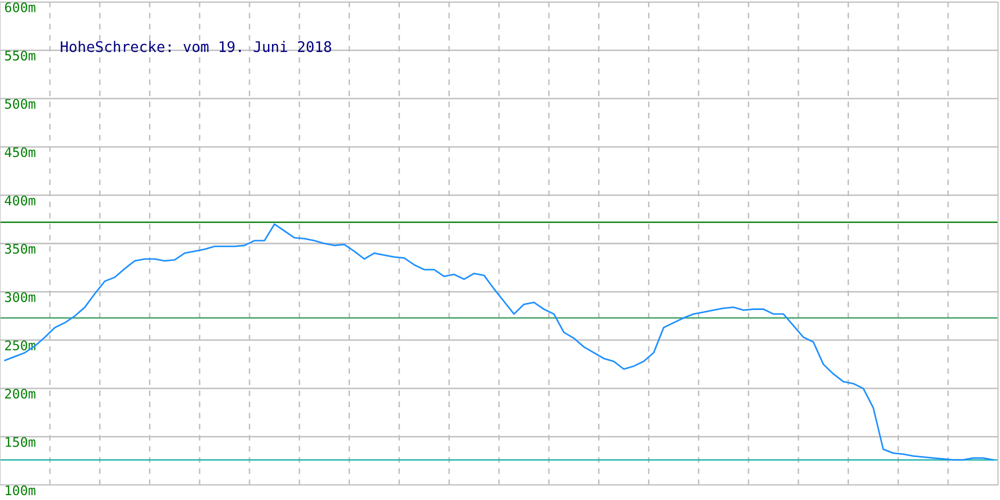  What do you see at coordinates (20, 201) in the screenshot?
I see `y-tick-label: 400m` at bounding box center [20, 201].